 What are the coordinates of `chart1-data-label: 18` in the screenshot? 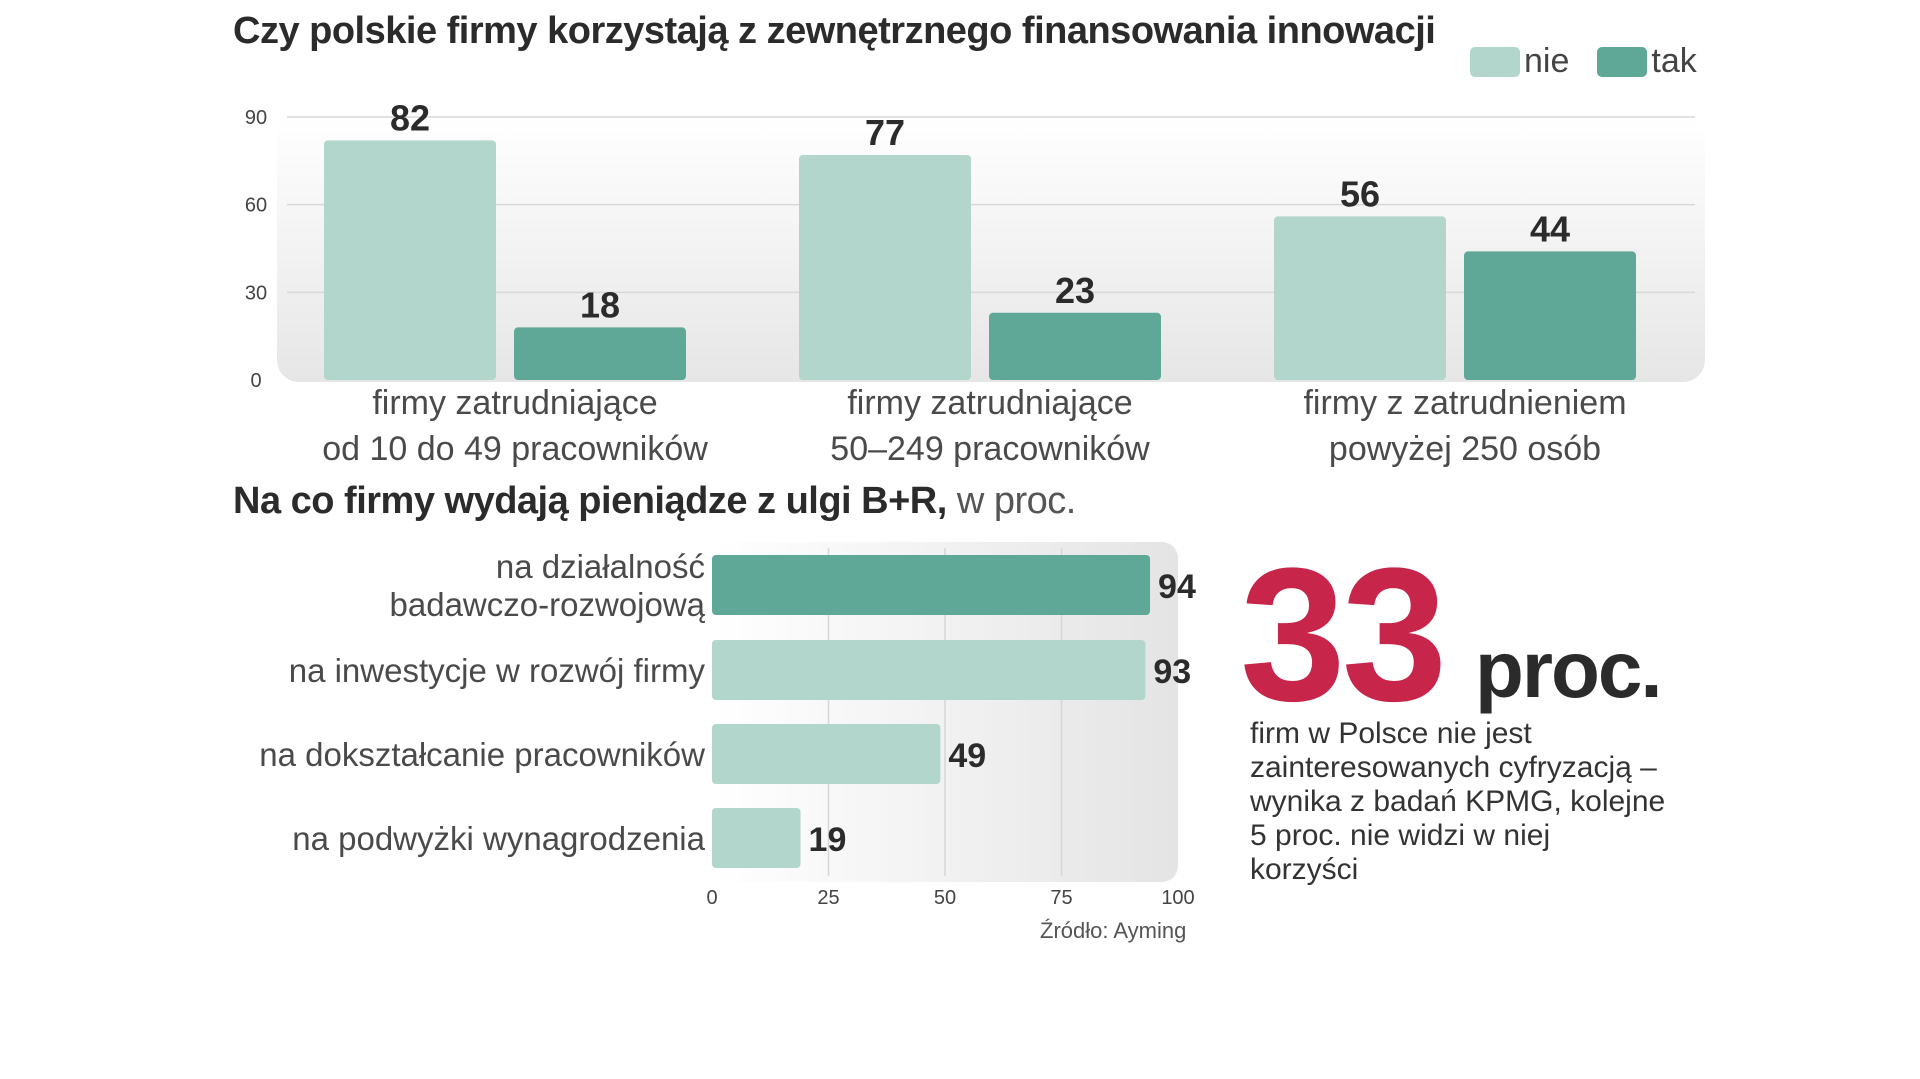 It's located at (600, 304).